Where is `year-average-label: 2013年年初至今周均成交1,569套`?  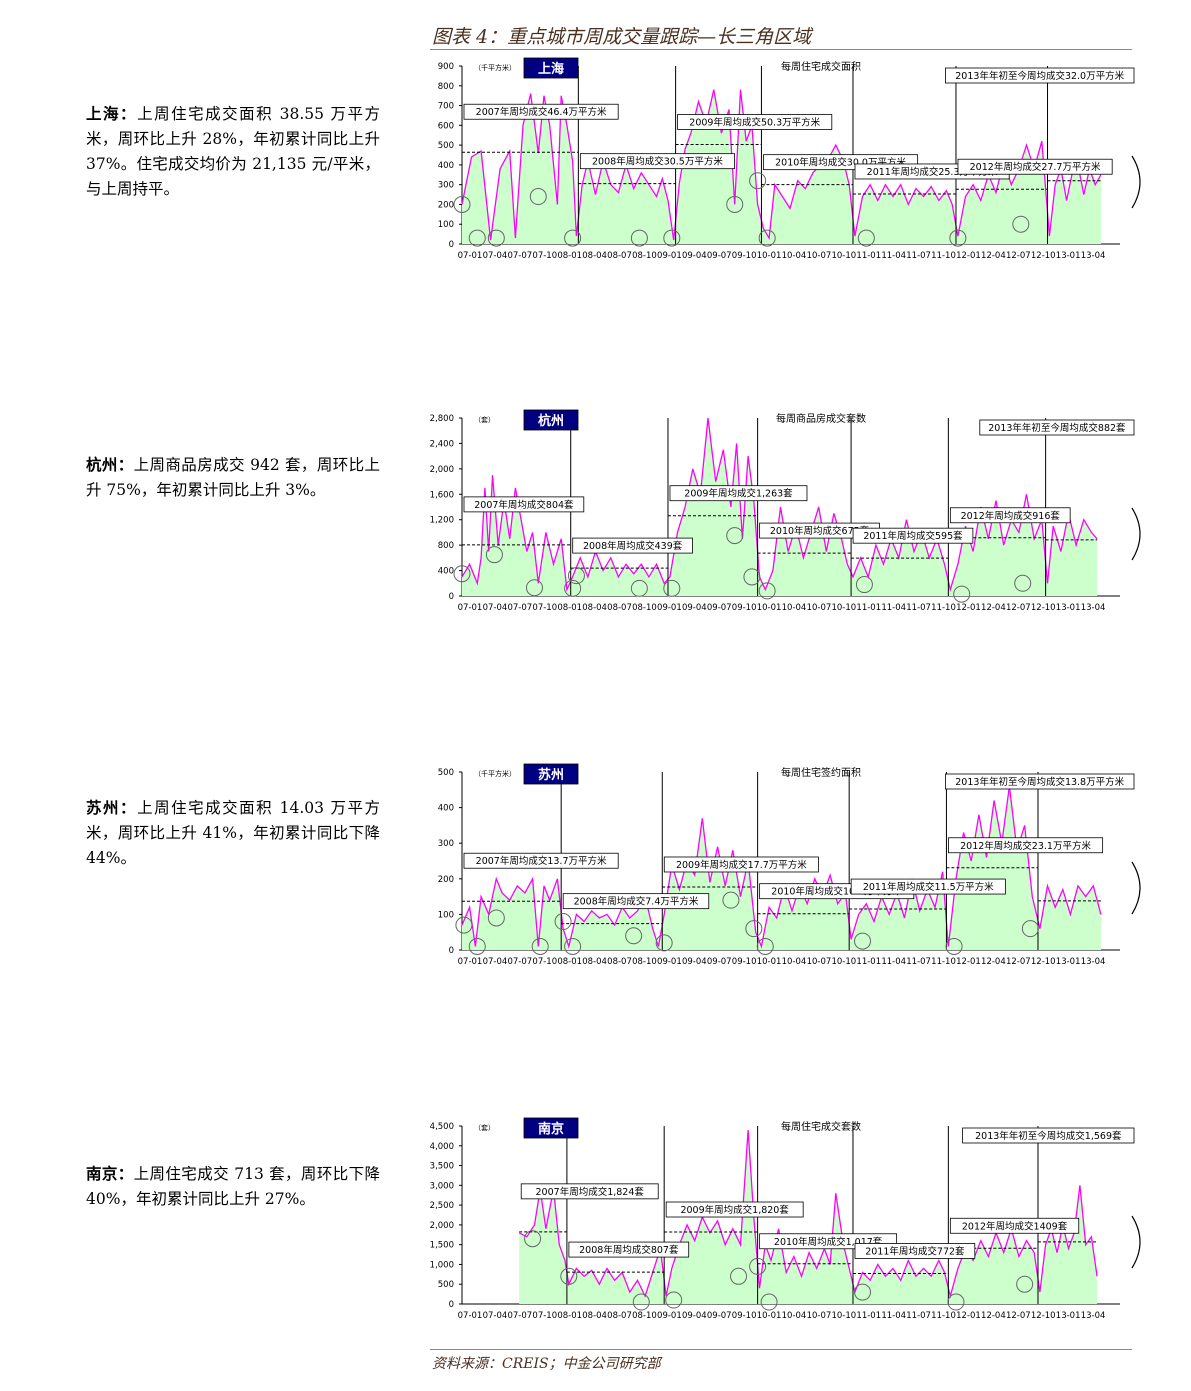
year-average-label: 2013年年初至今周均成交1,569套 is located at coordinates (1048, 1136).